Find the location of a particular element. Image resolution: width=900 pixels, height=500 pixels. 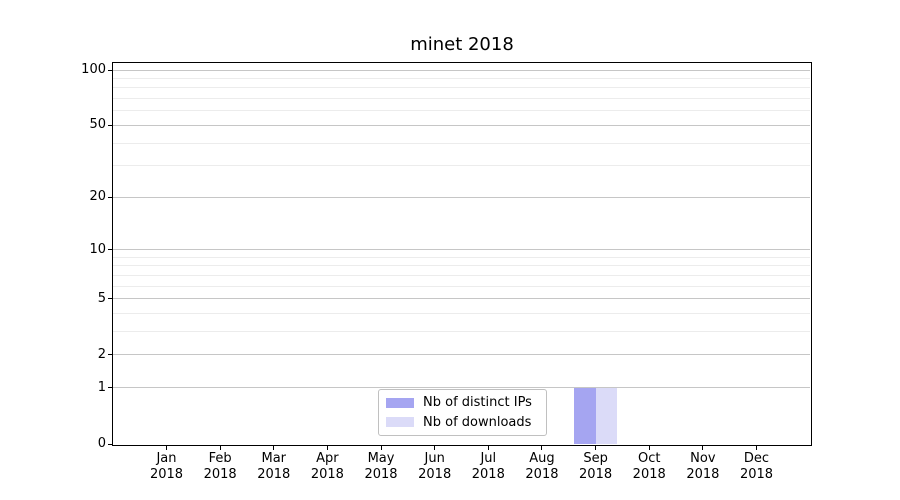

x-tick-label: Jun 2018 is located at coordinates (435, 466).